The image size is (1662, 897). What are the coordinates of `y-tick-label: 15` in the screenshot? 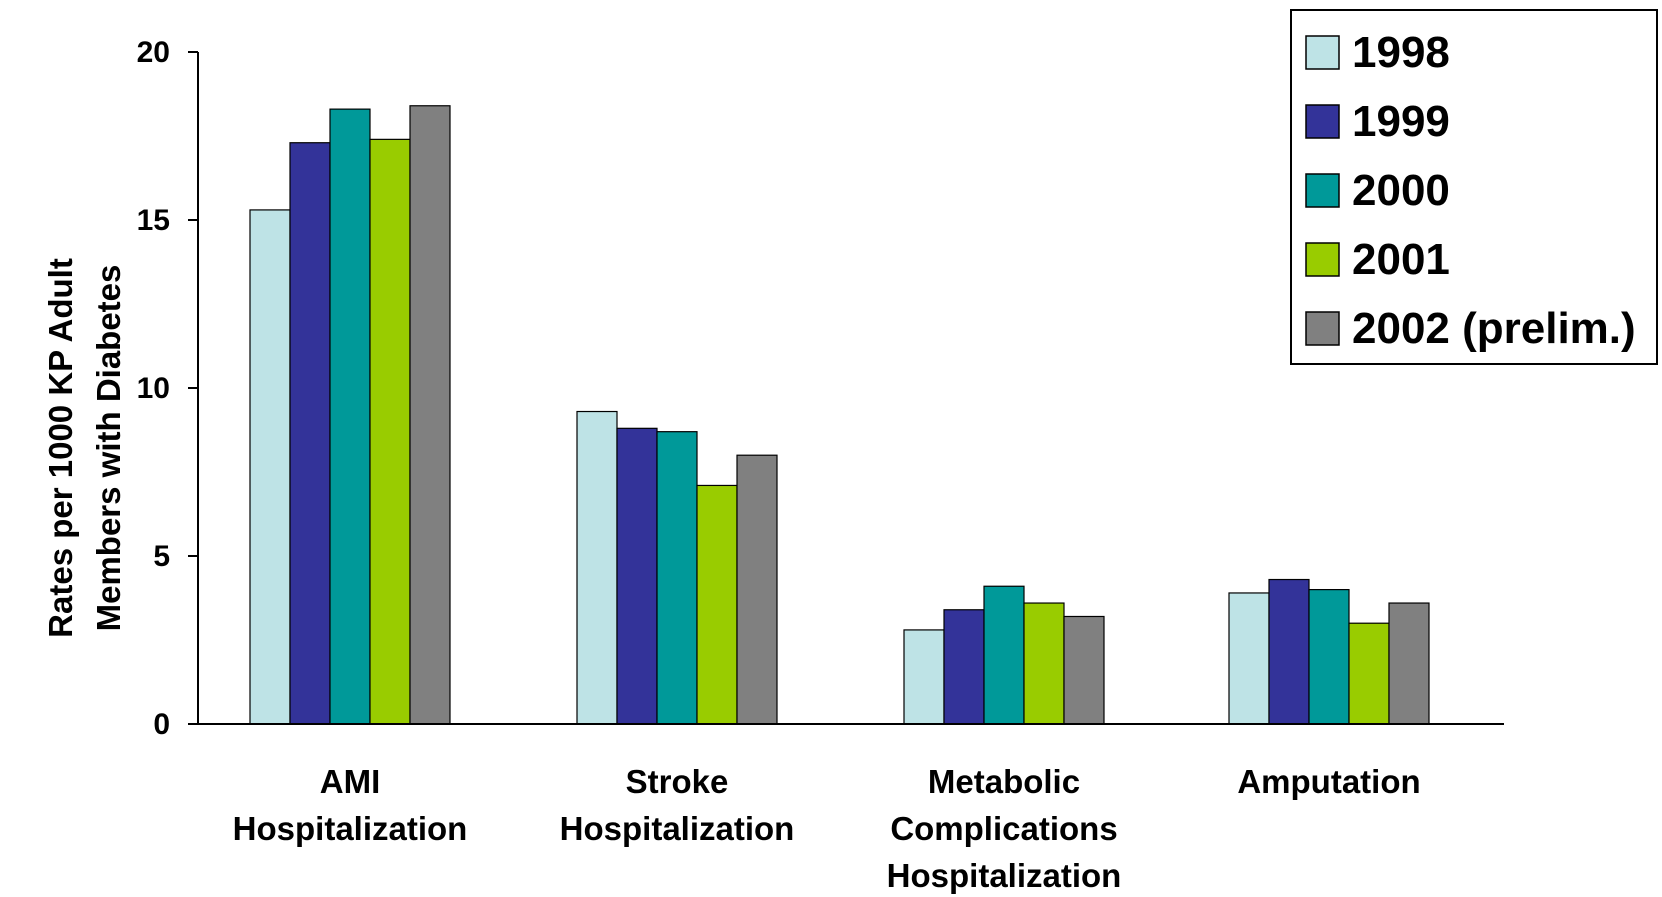 It's located at (153, 220).